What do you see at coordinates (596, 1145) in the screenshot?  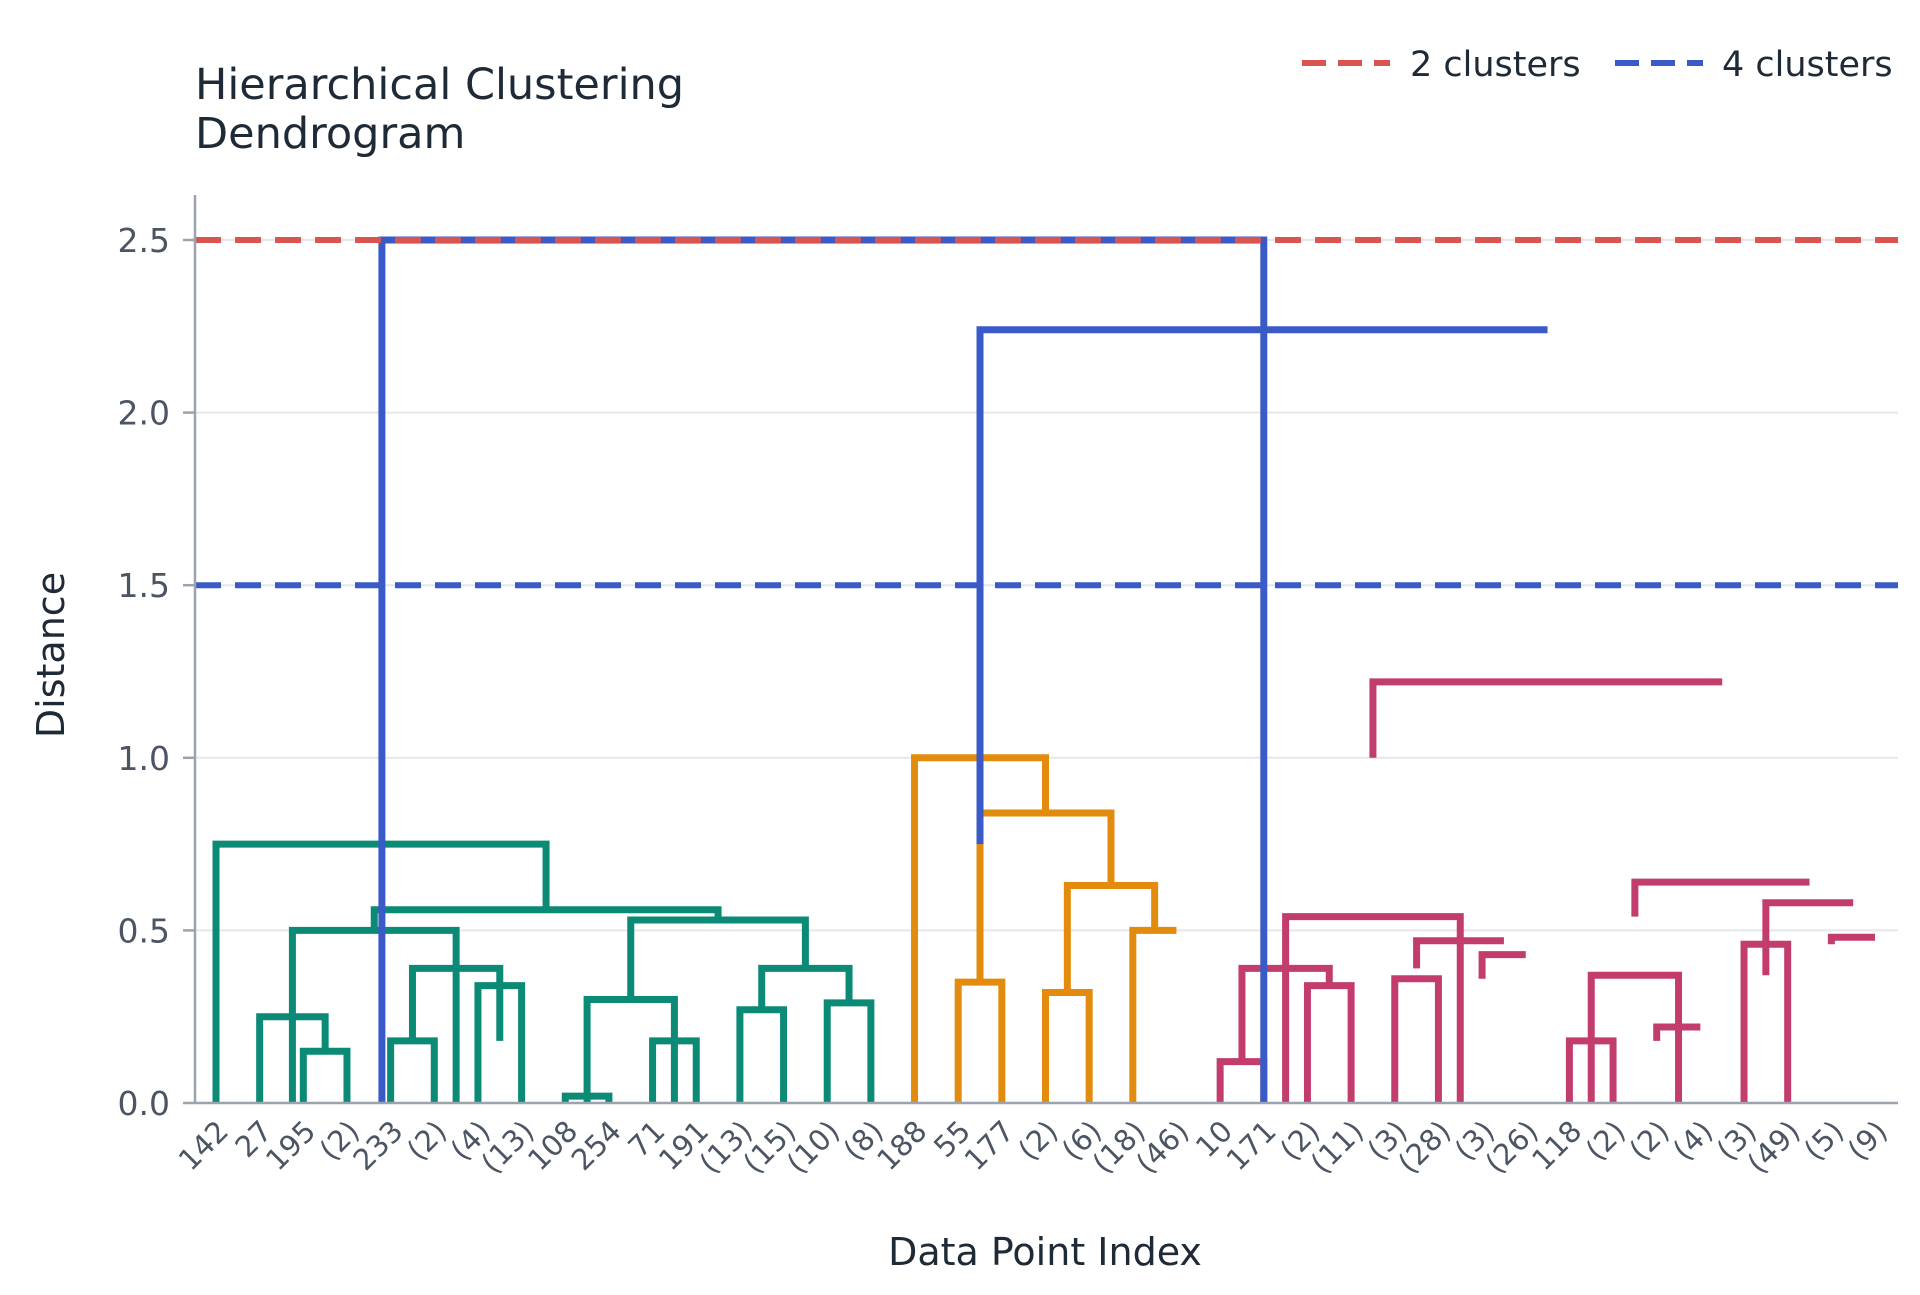 I see `x-tick-label: 254` at bounding box center [596, 1145].